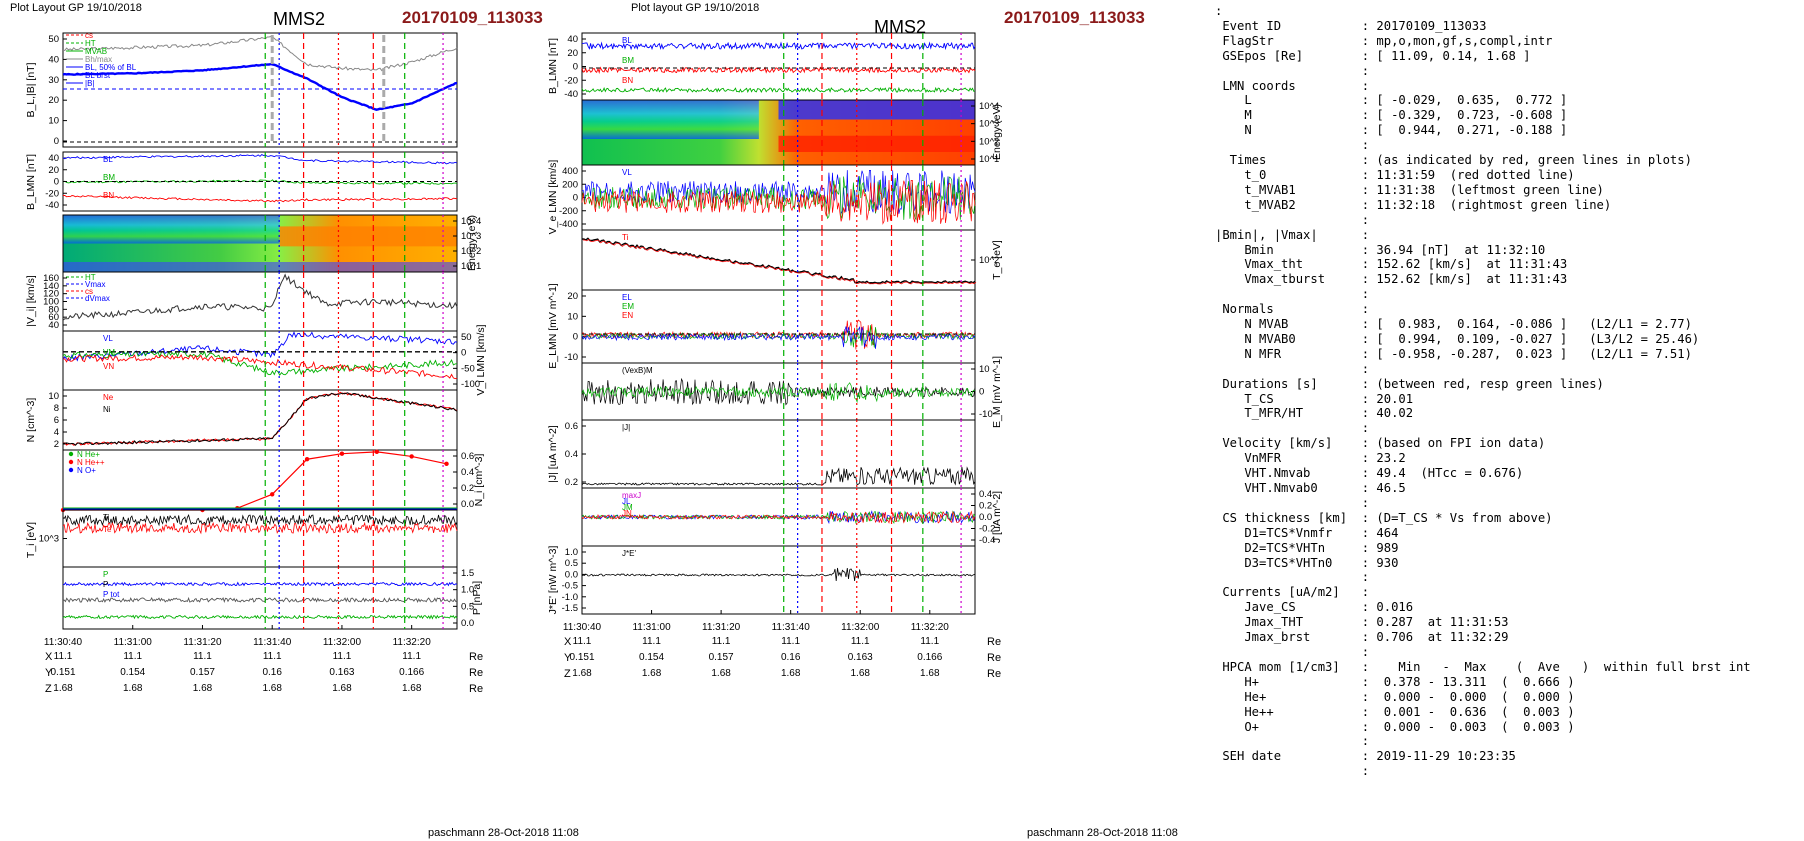 The height and width of the screenshot is (841, 1804). I want to click on m8-ytick-label: 0.4, so click(985, 494).